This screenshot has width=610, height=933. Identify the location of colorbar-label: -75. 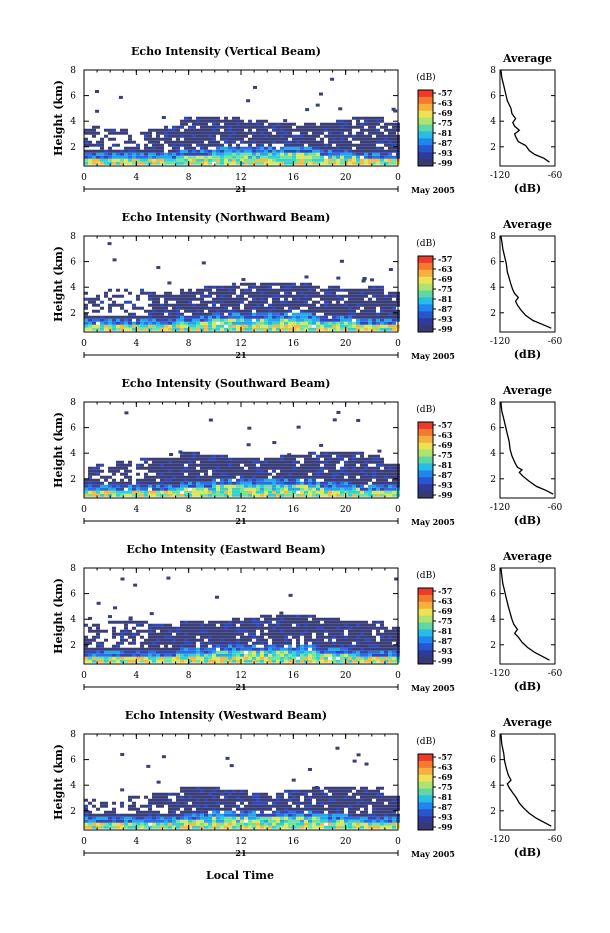
(445, 621).